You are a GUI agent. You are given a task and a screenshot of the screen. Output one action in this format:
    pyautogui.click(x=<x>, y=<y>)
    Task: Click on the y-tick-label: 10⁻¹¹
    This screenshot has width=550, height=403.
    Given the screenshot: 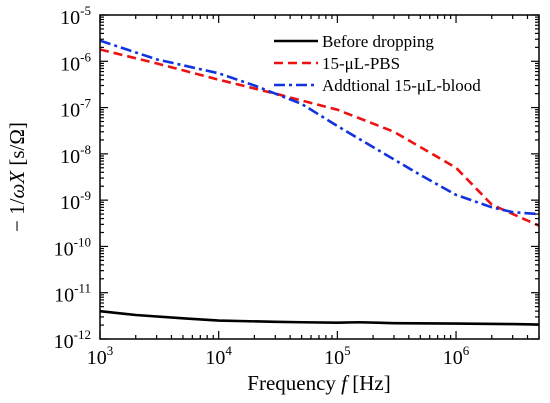 What is the action you would take?
    pyautogui.click(x=72, y=294)
    